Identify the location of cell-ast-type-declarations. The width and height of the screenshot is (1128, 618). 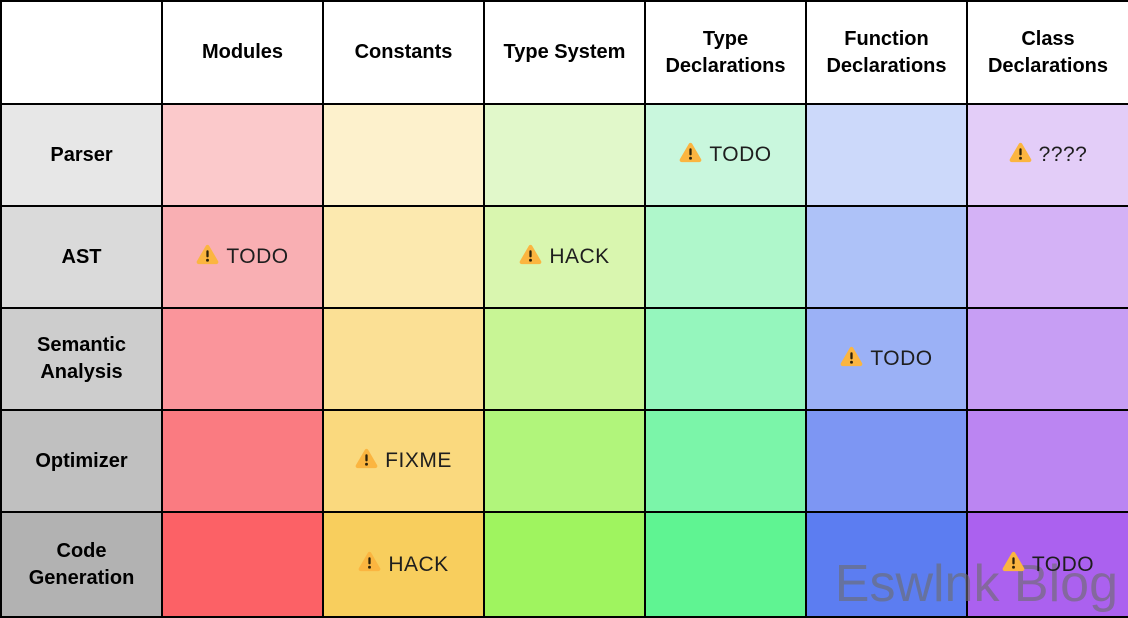
(725, 257).